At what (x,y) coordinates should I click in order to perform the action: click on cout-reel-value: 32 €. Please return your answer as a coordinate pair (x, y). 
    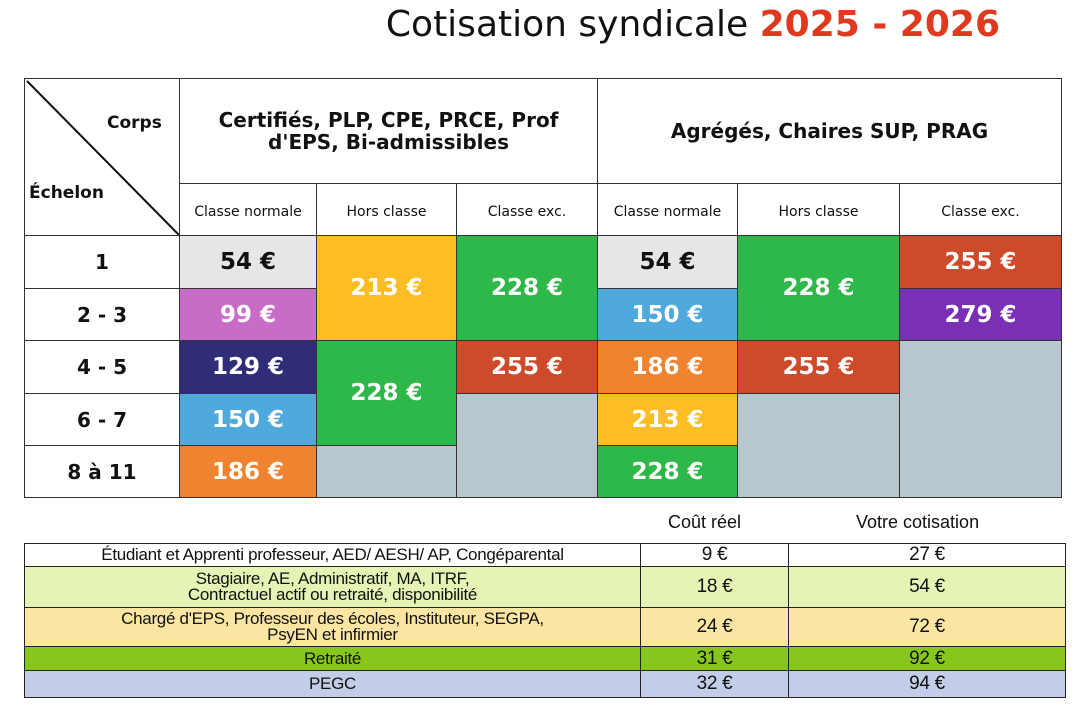
    Looking at the image, I should click on (714, 683).